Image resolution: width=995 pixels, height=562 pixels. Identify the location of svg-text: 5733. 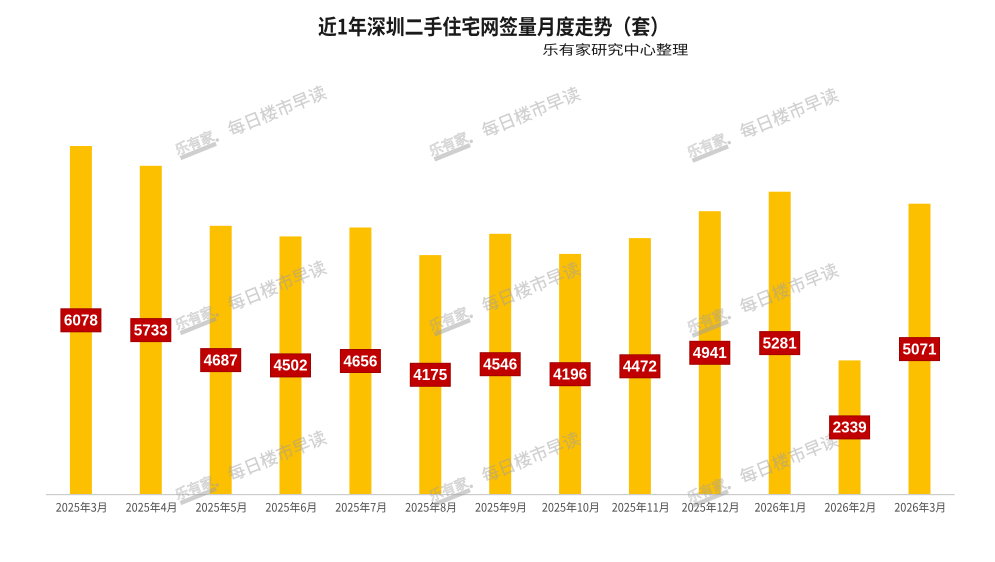
(151, 330).